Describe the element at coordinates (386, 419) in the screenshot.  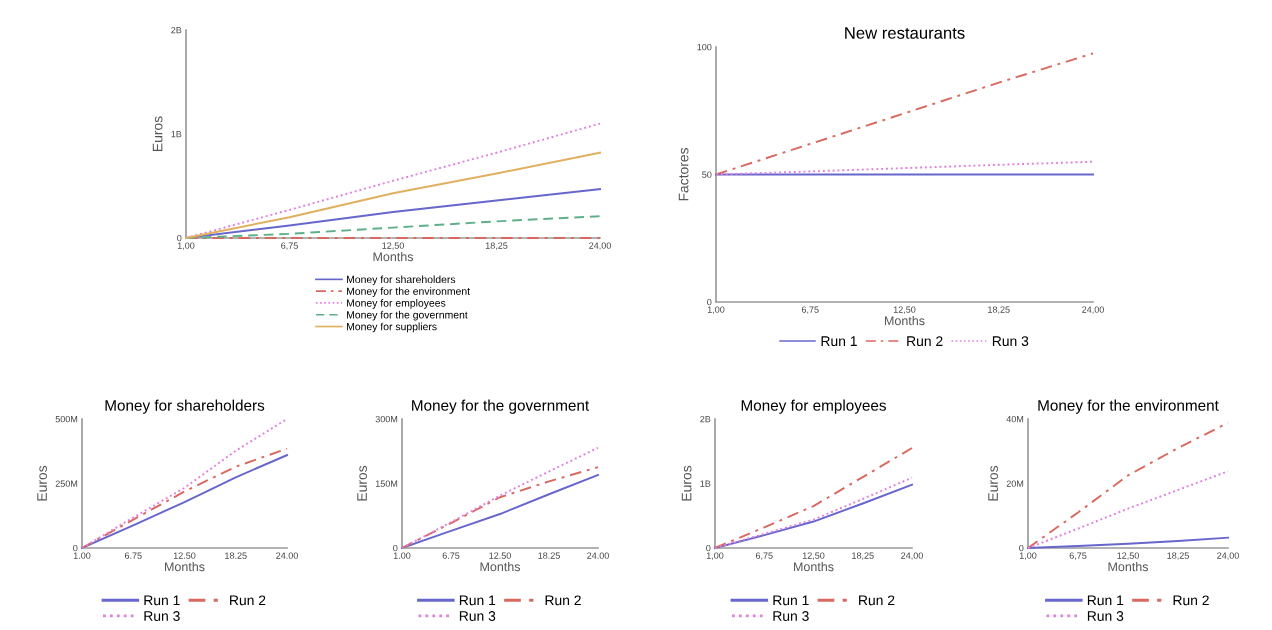
I see `y-tick-label: 300M` at that location.